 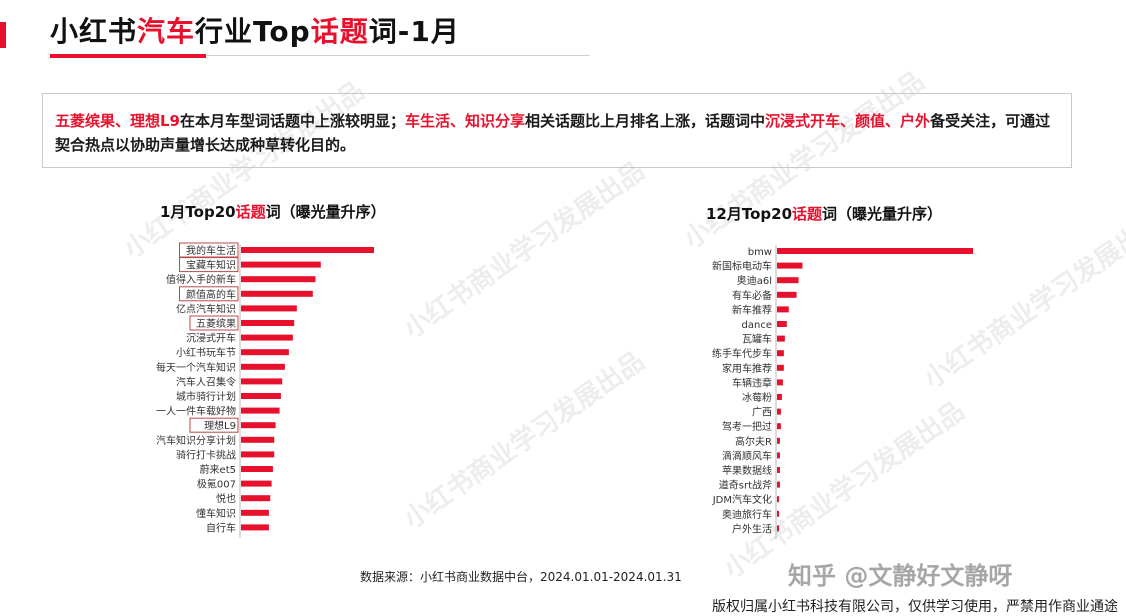 I want to click on category-label: 一人一件车载好物, so click(x=196, y=411).